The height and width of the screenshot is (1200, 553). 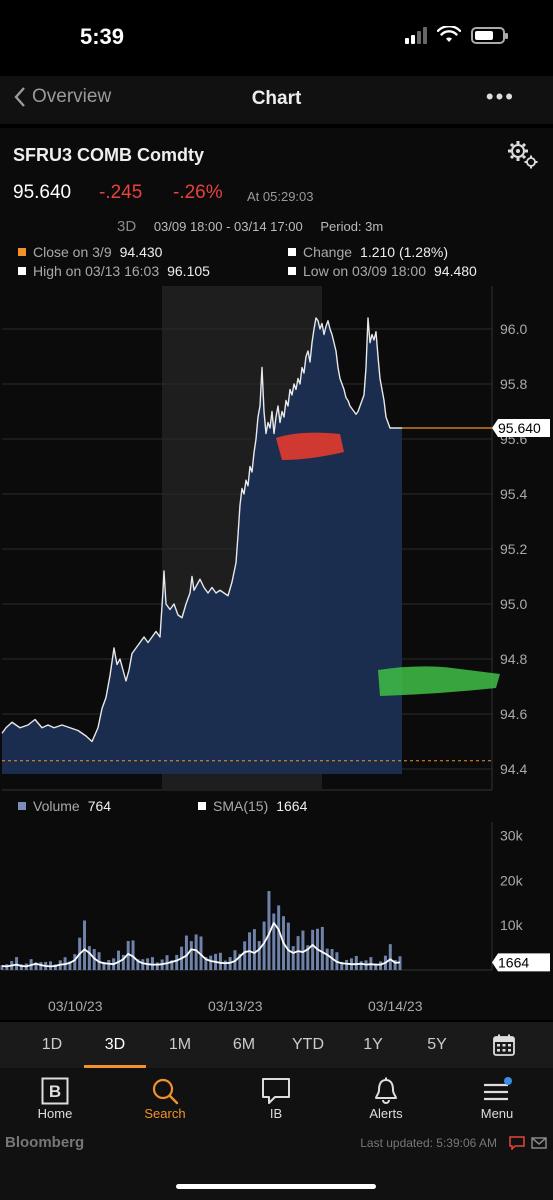 What do you see at coordinates (228, 226) in the screenshot?
I see `date-range: 03/09 18:00 - 03/14 17:00` at bounding box center [228, 226].